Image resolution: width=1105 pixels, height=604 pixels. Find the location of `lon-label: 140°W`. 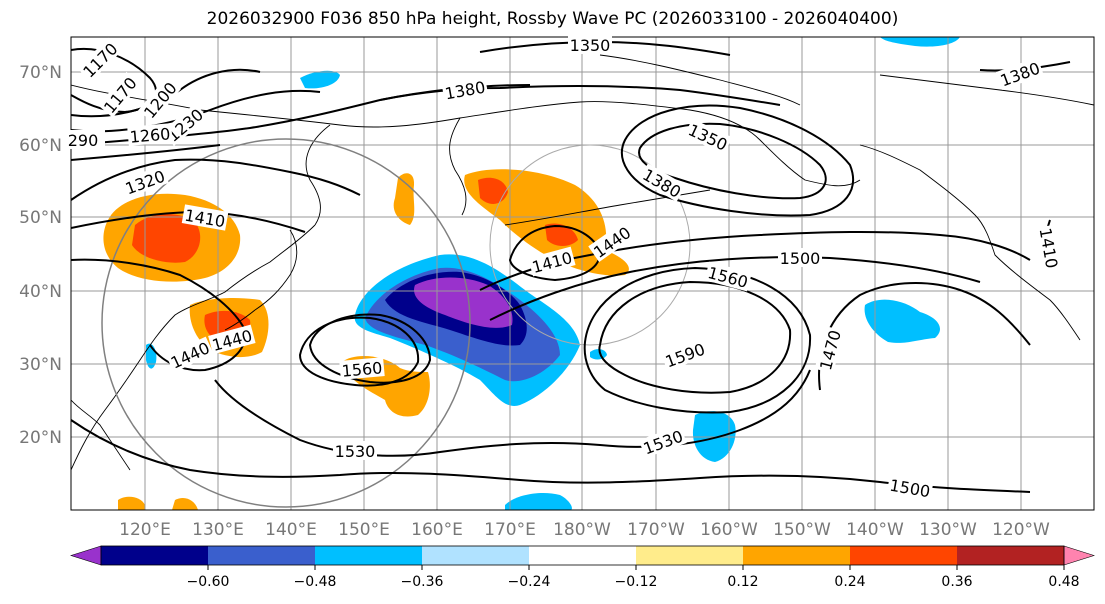

lon-label: 140°W is located at coordinates (875, 530).